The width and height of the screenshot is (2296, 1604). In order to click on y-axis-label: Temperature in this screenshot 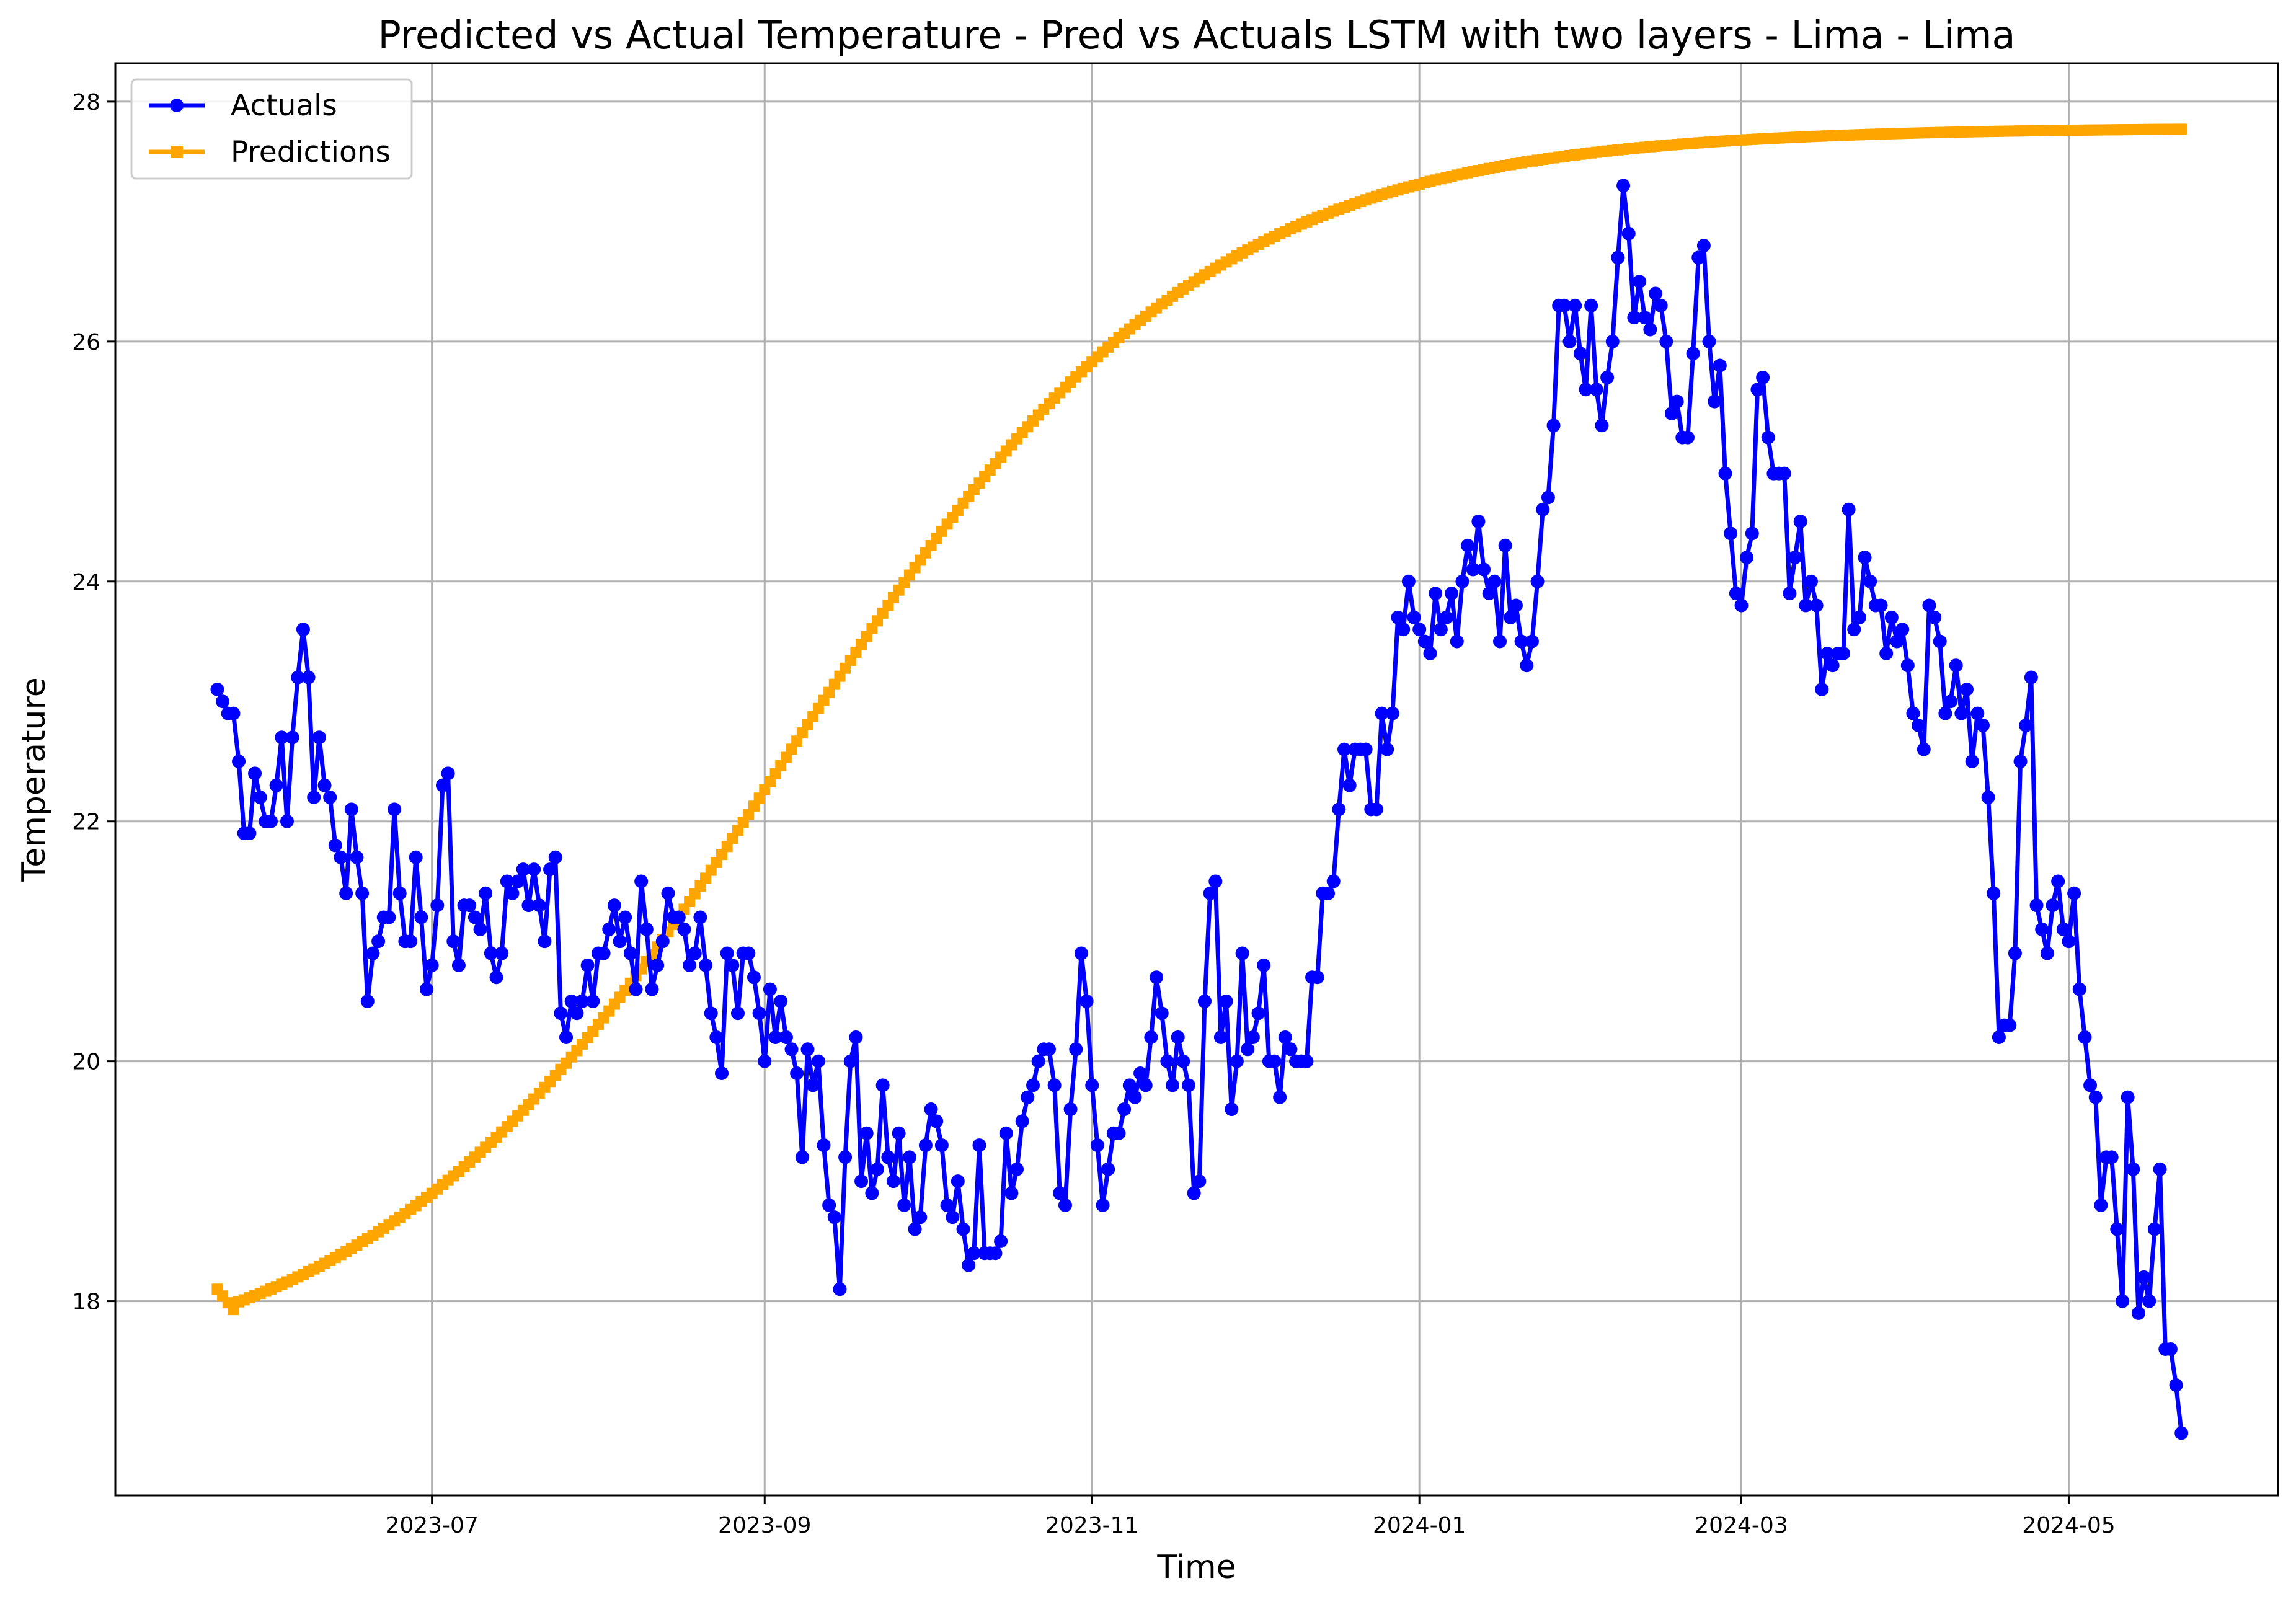, I will do `click(34, 779)`.